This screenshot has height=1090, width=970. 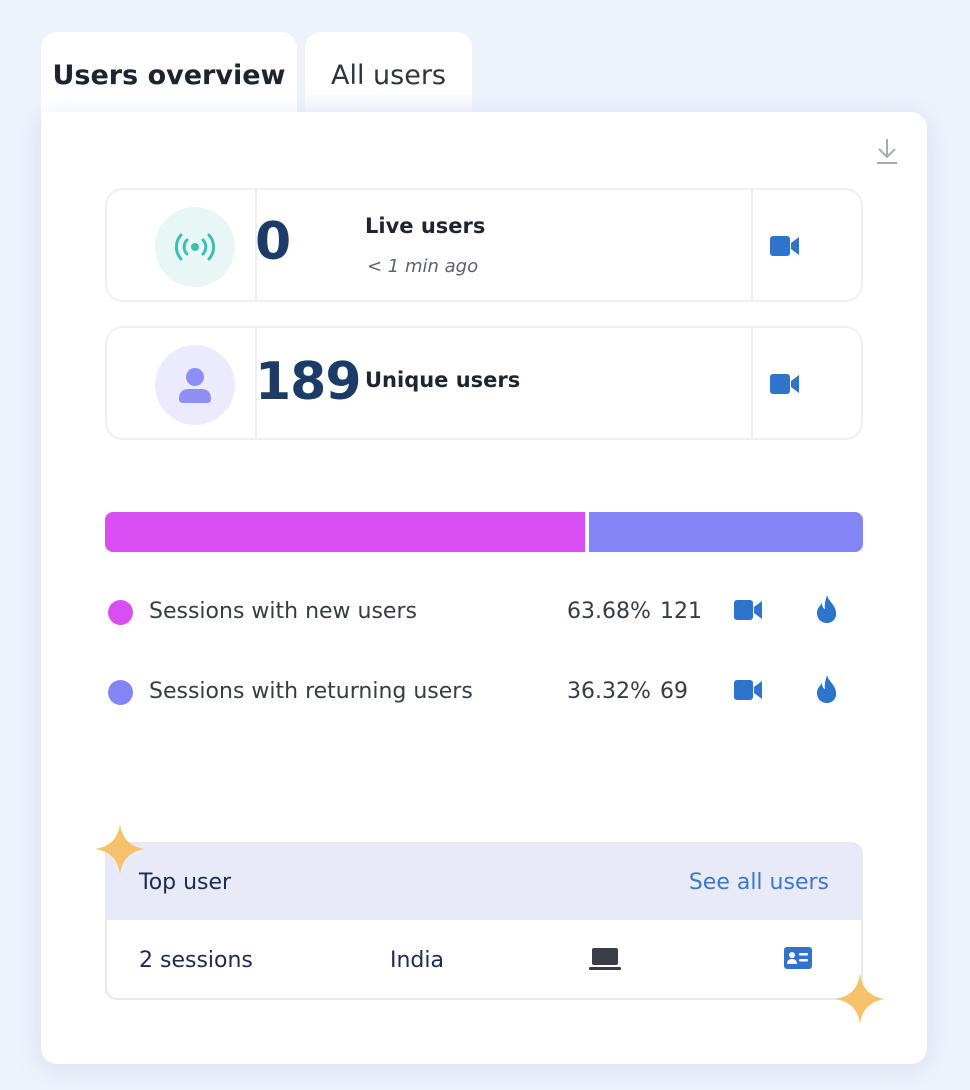 I want to click on legend-count: 69, so click(x=674, y=691).